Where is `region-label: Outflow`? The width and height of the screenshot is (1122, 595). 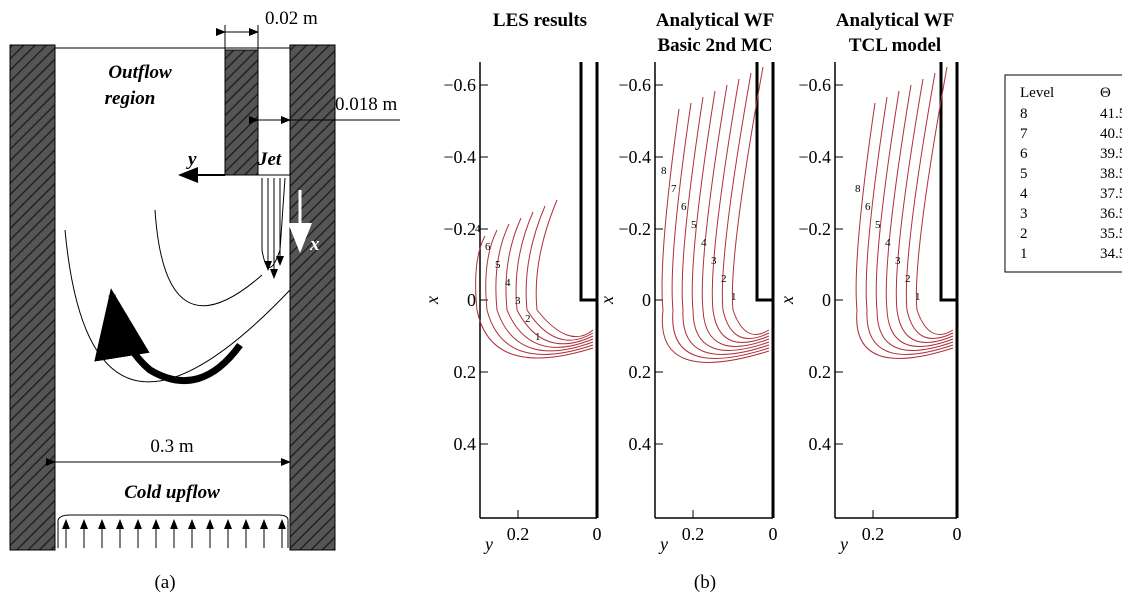 region-label: Outflow is located at coordinates (140, 72).